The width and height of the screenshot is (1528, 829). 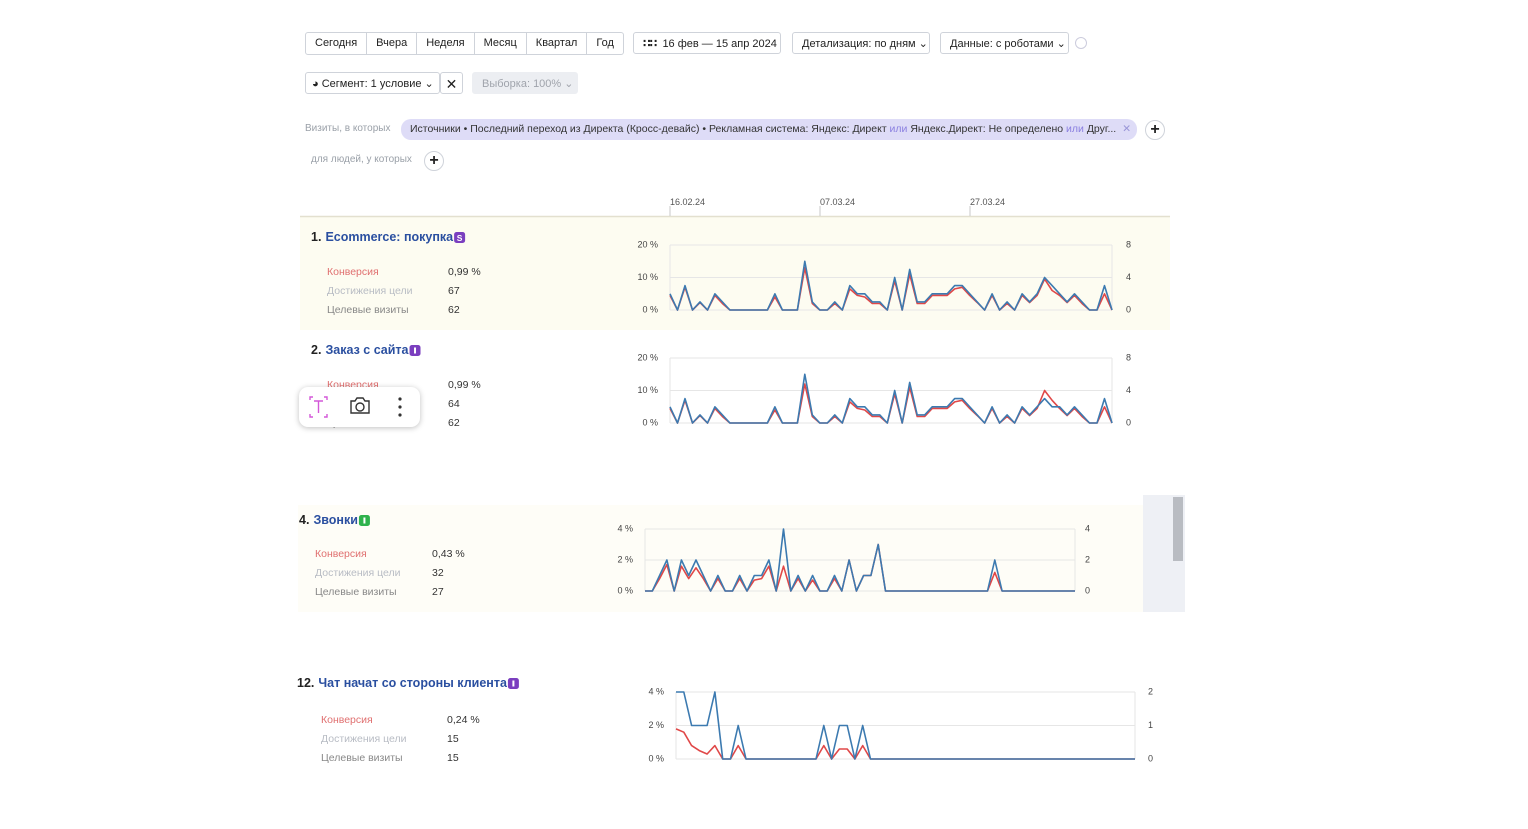 I want to click on people-label: для людей, у которых, so click(x=361, y=159).